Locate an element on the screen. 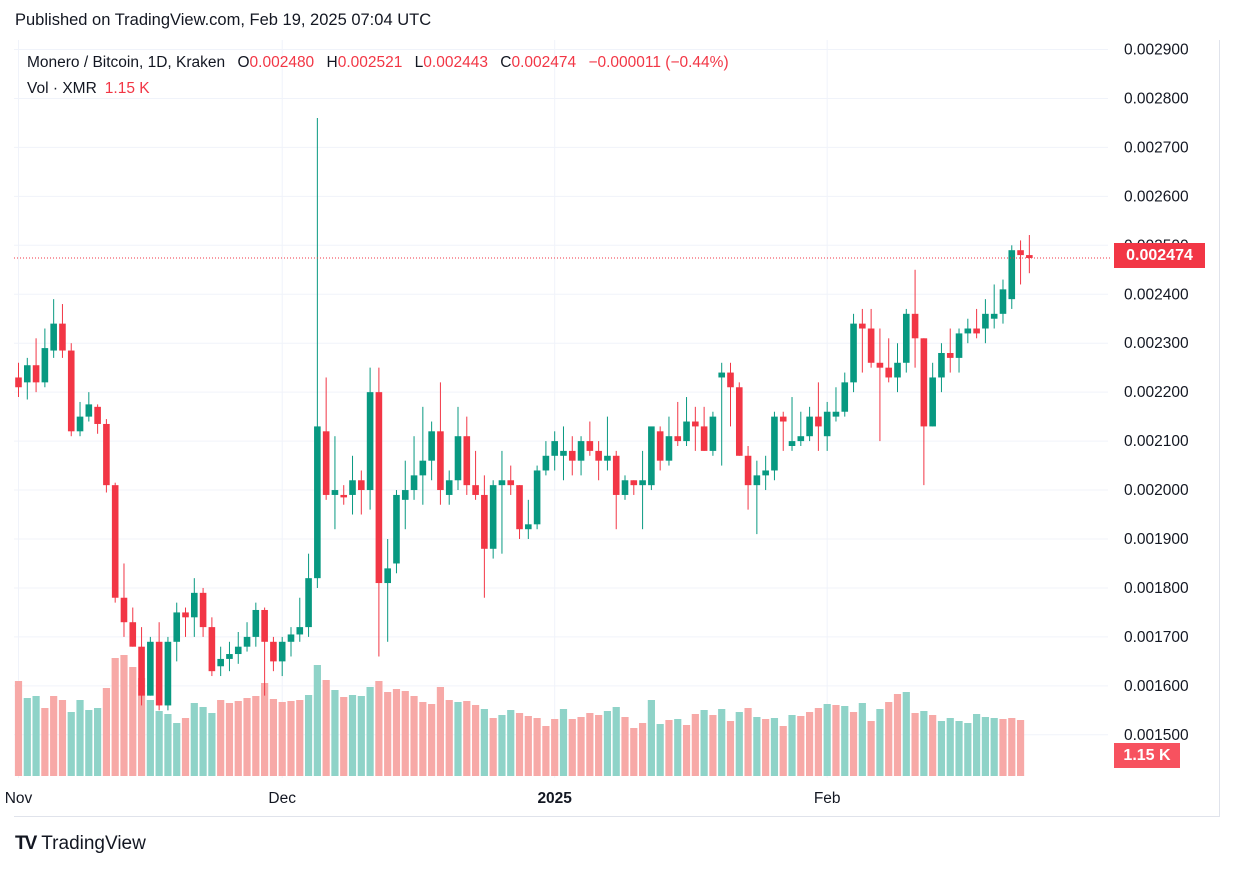  symbol-label: Monero / Bitcoin, 1D, Kraken is located at coordinates (126, 62).